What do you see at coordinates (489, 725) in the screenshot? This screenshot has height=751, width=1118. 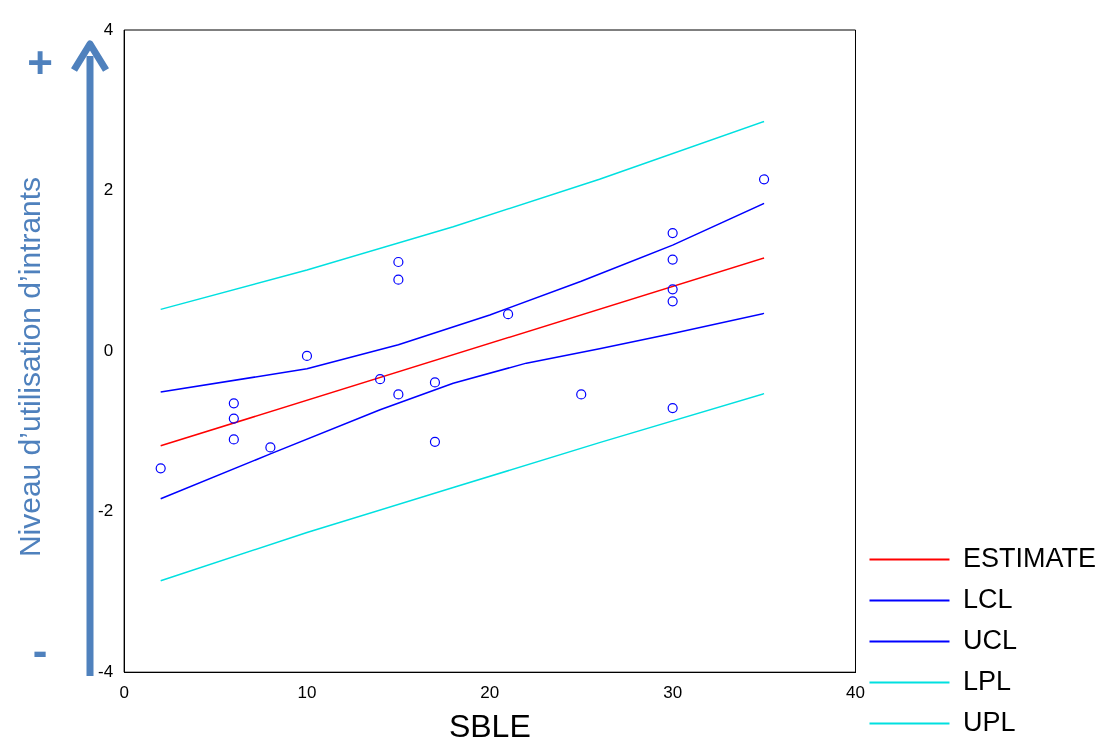 I see `x-axis-title: SBLE` at bounding box center [489, 725].